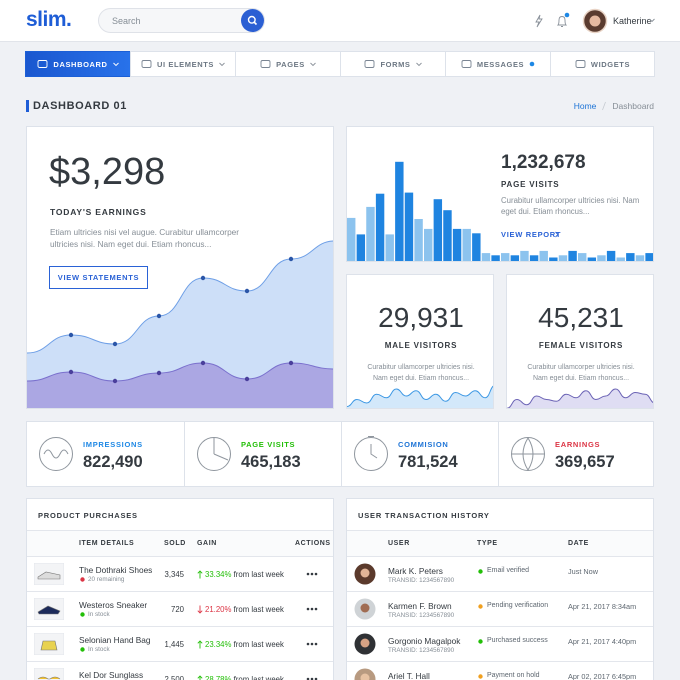 This screenshot has width=680, height=680. Describe the element at coordinates (395, 64) in the screenshot. I see `nav-label: FORMS` at that location.